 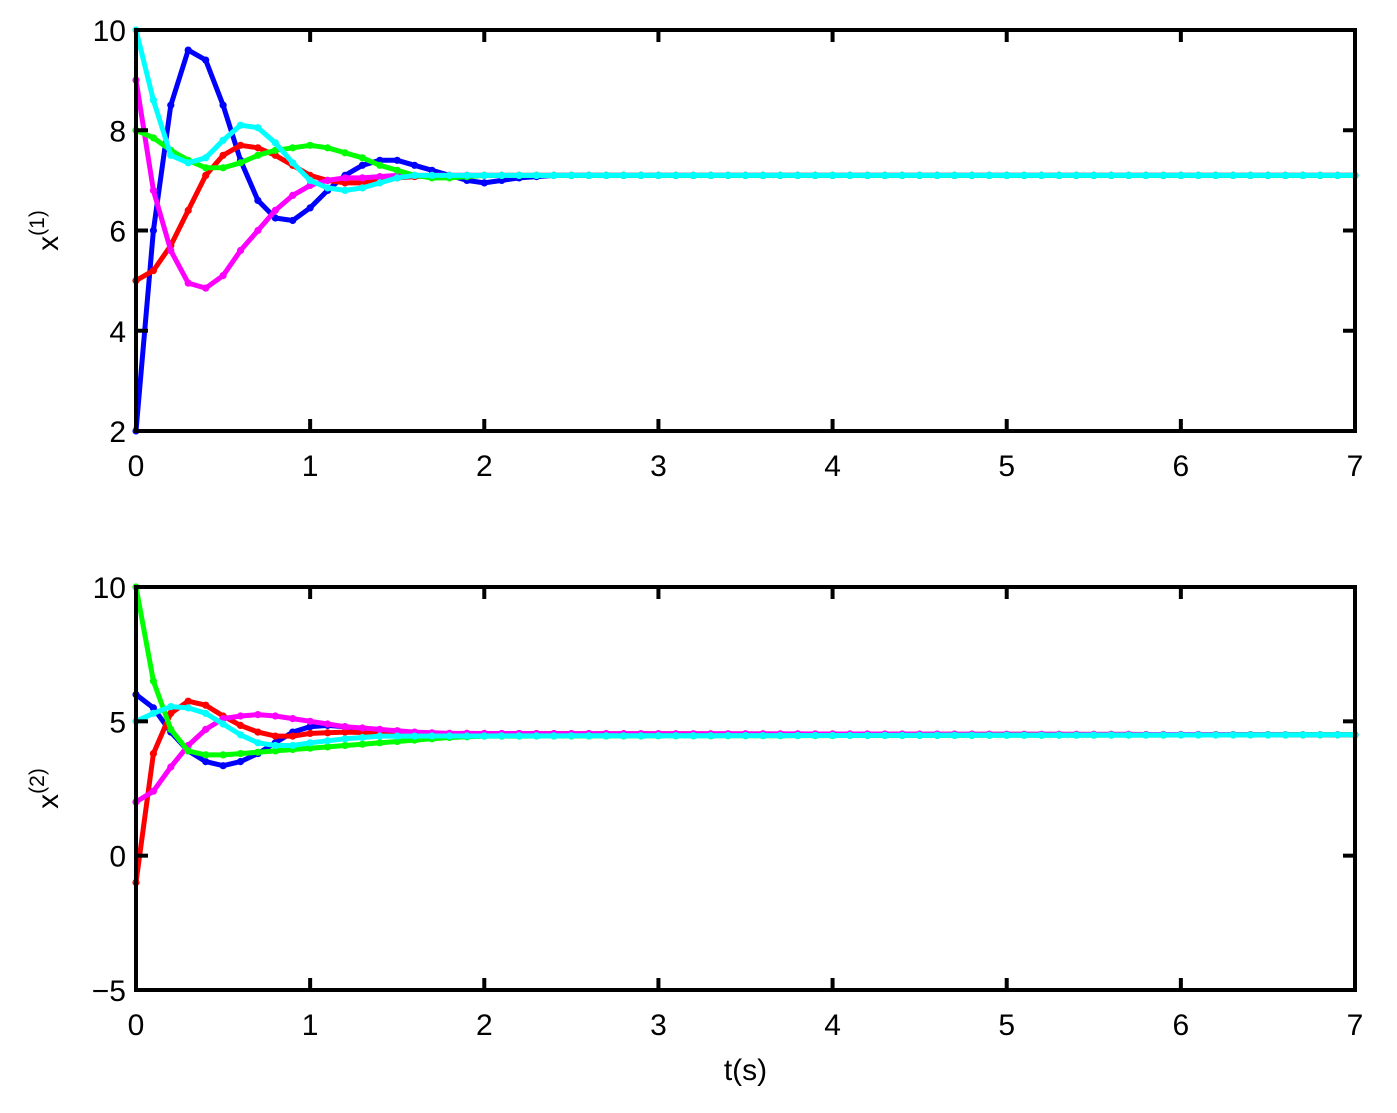 I want to click on x-tick-label: 6, so click(x=1181, y=1025).